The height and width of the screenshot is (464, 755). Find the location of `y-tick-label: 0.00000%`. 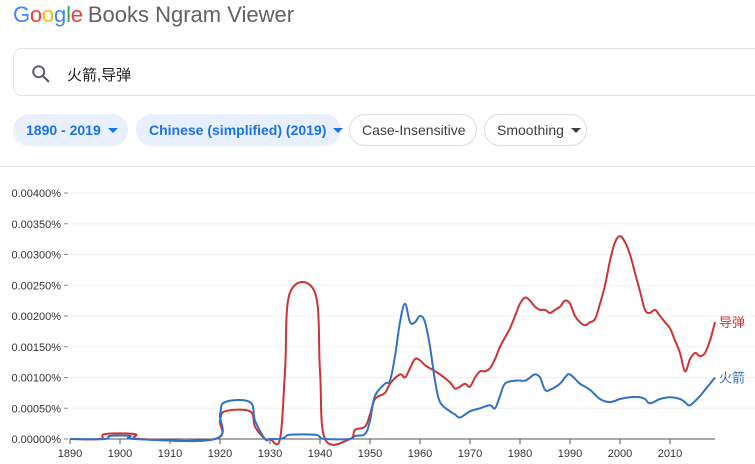

y-tick-label: 0.00000% is located at coordinates (36, 440).